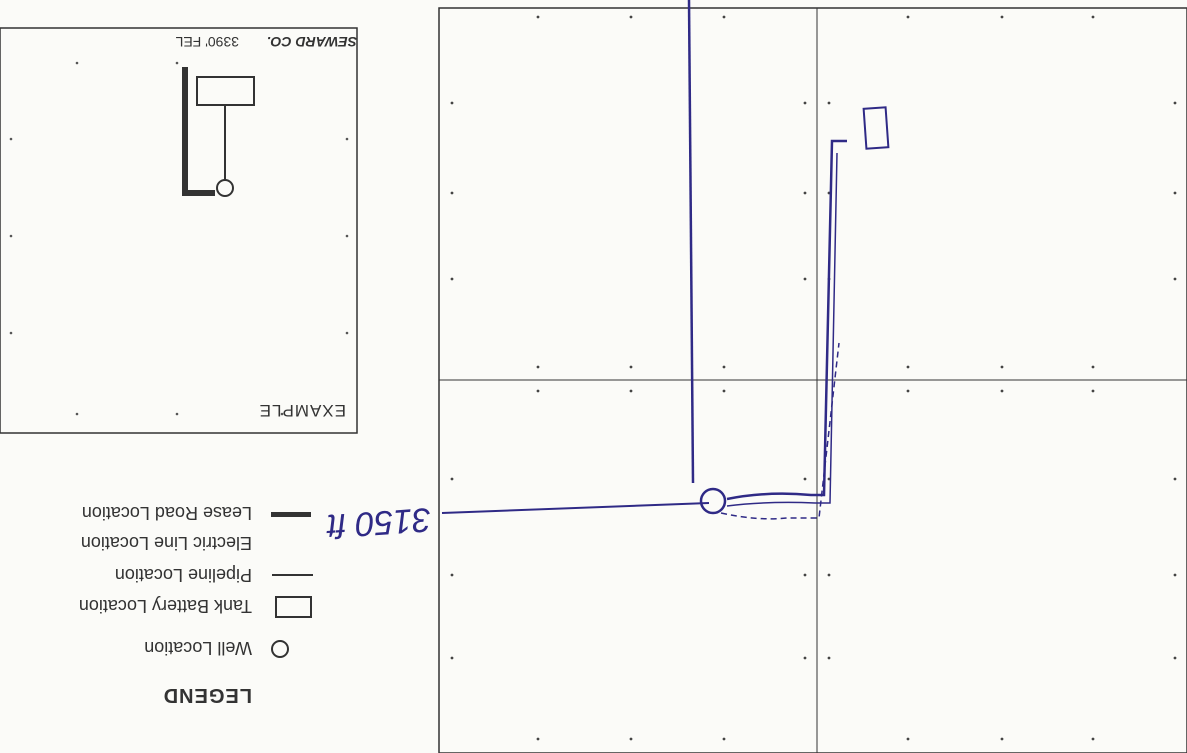 The image size is (1187, 753). I want to click on footage-label: 3390' FEL, so click(207, 42).